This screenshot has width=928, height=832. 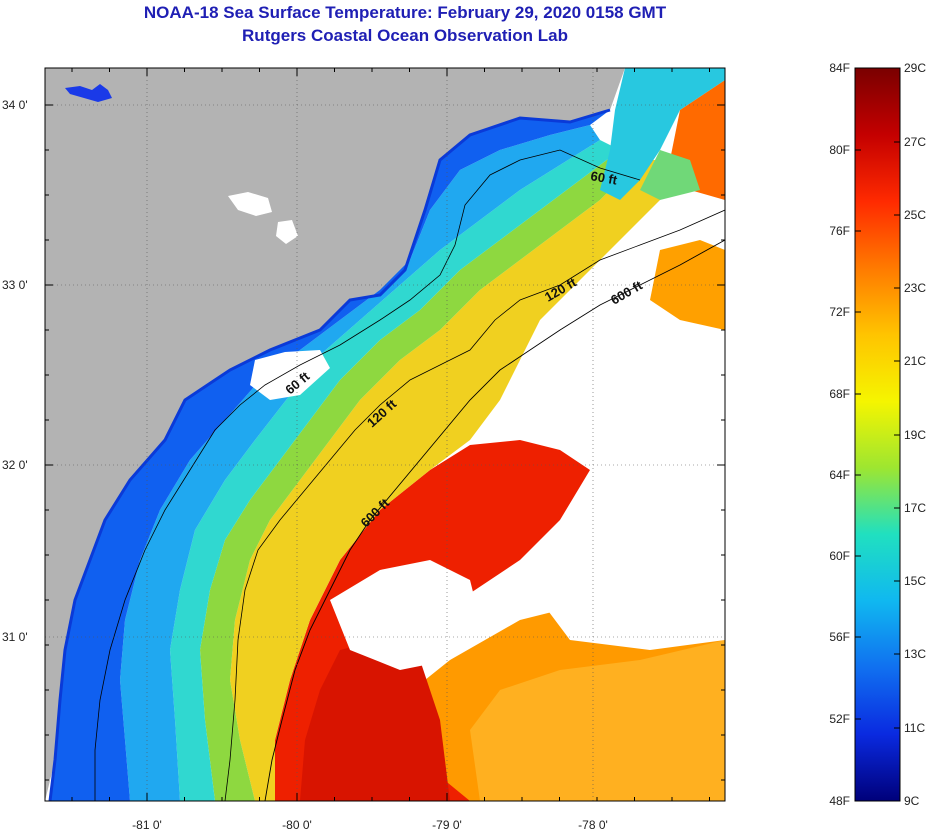 I want to click on colorbar-celsius-label: 17C, so click(x=915, y=508).